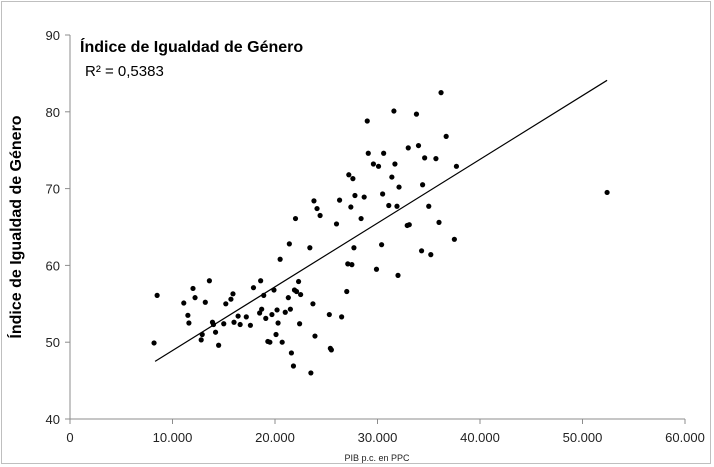 The width and height of the screenshot is (714, 467). Describe the element at coordinates (191, 46) in the screenshot. I see `chart-title: Índice de Igualdad de Género` at that location.